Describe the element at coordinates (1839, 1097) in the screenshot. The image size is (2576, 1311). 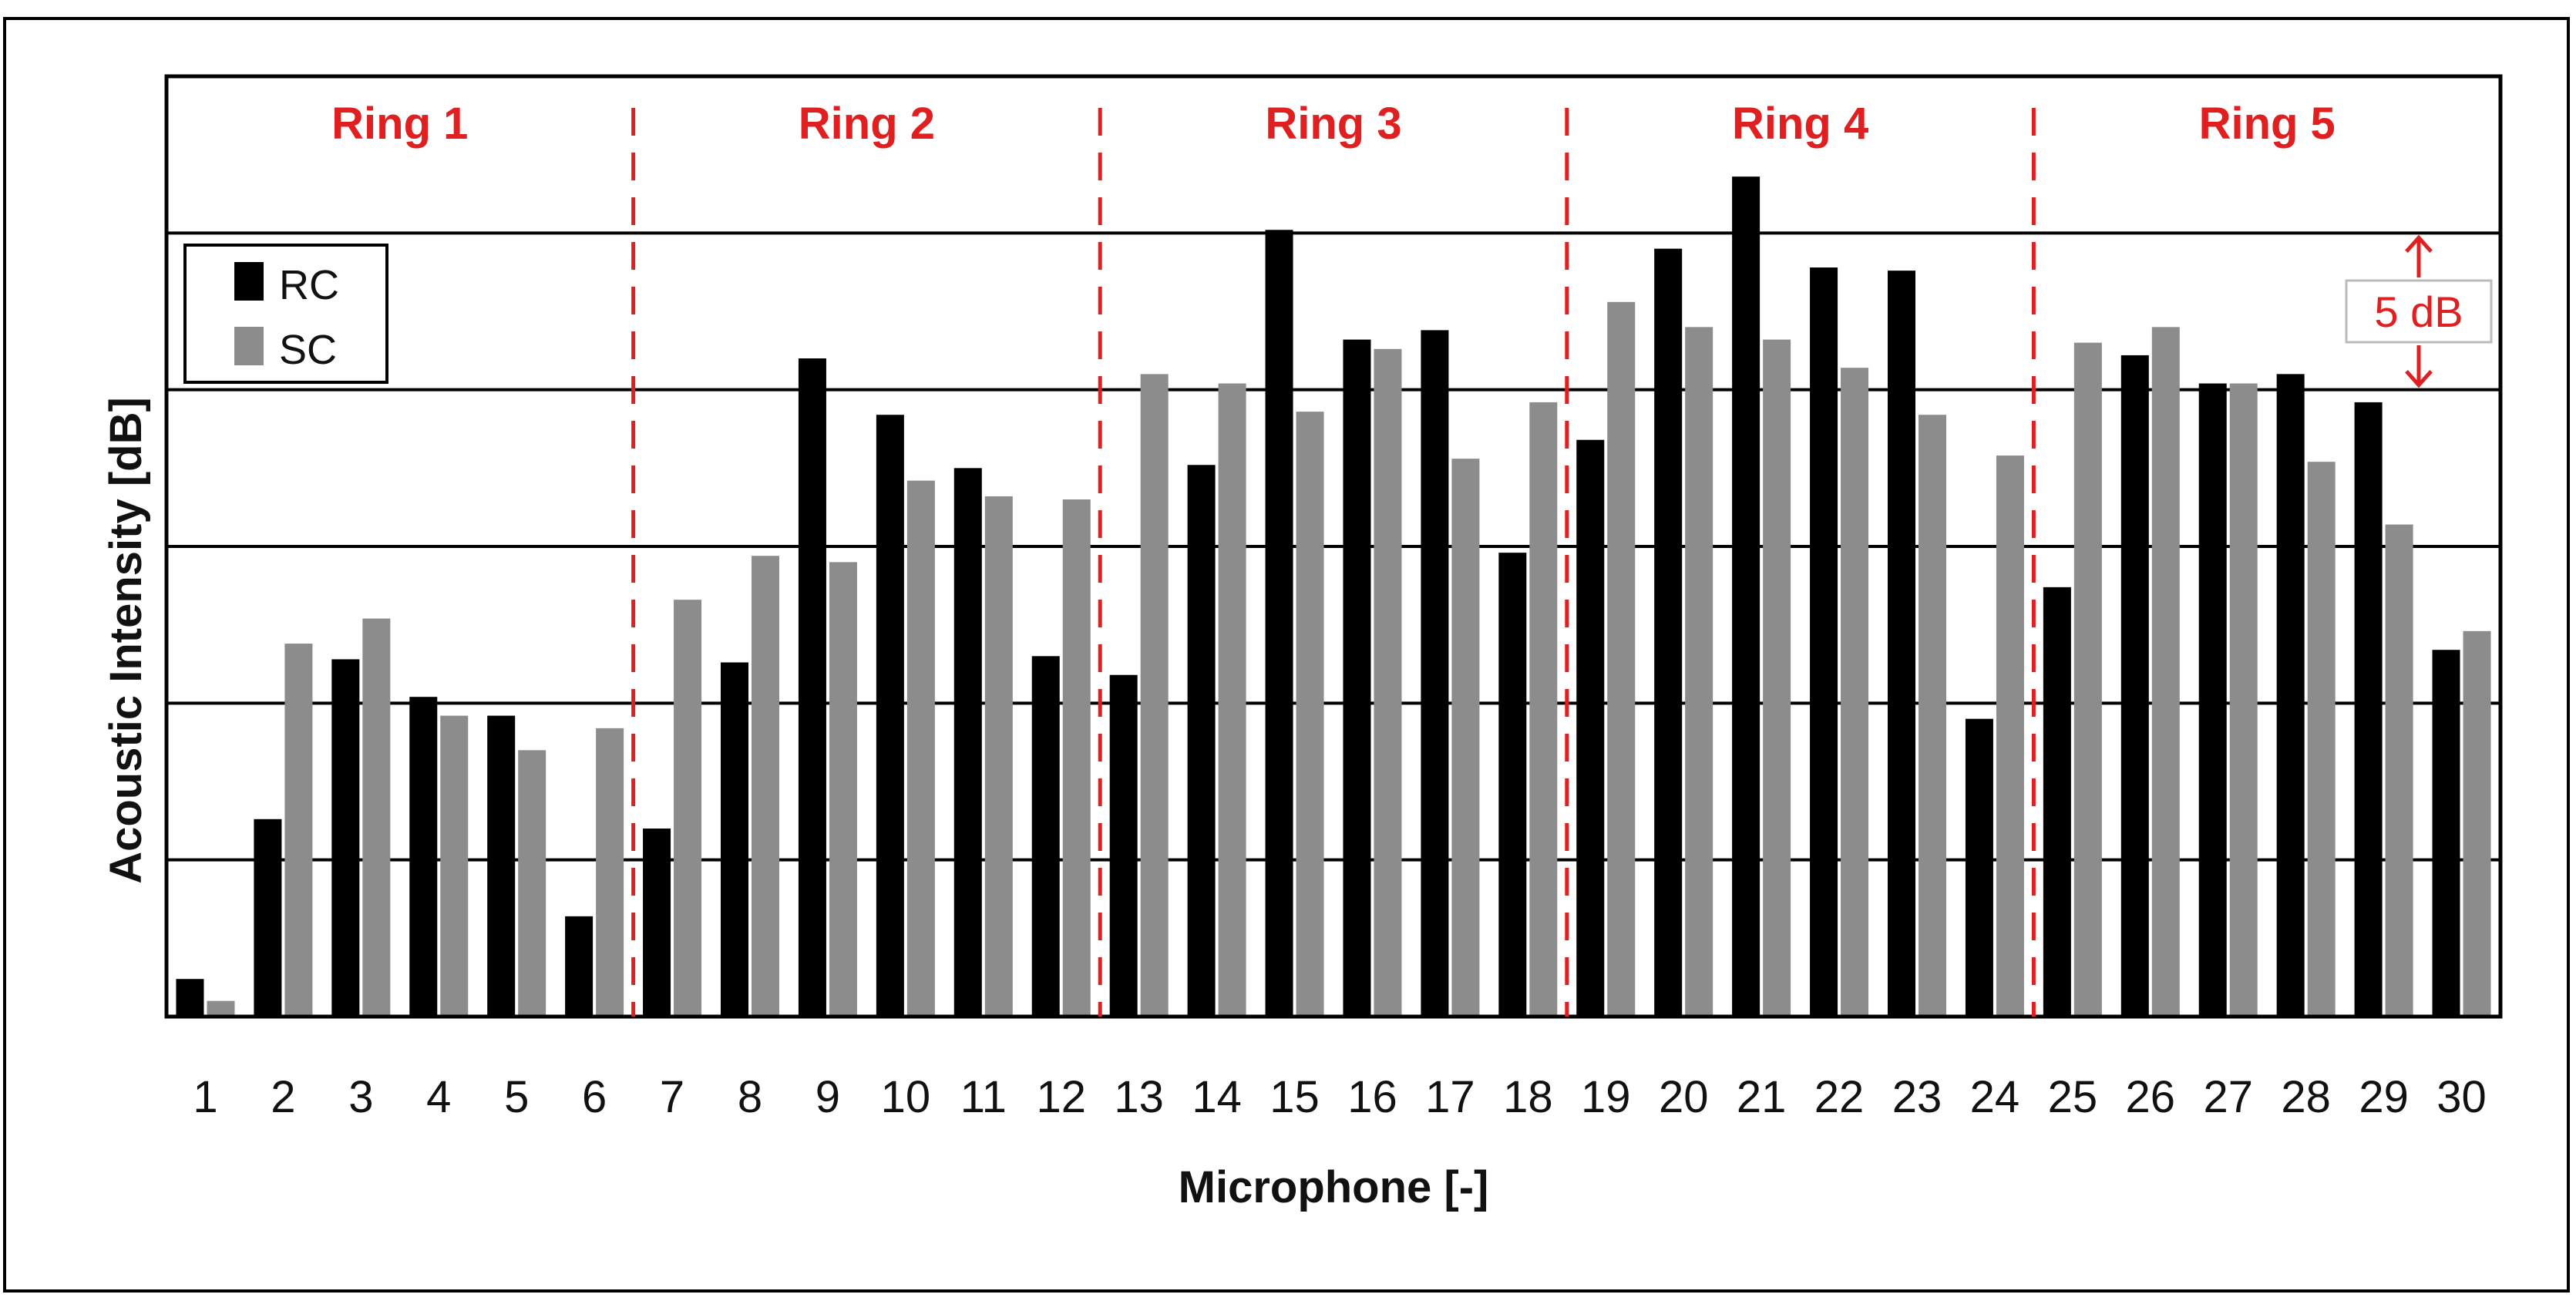
I see `x-tick-label: 22` at that location.